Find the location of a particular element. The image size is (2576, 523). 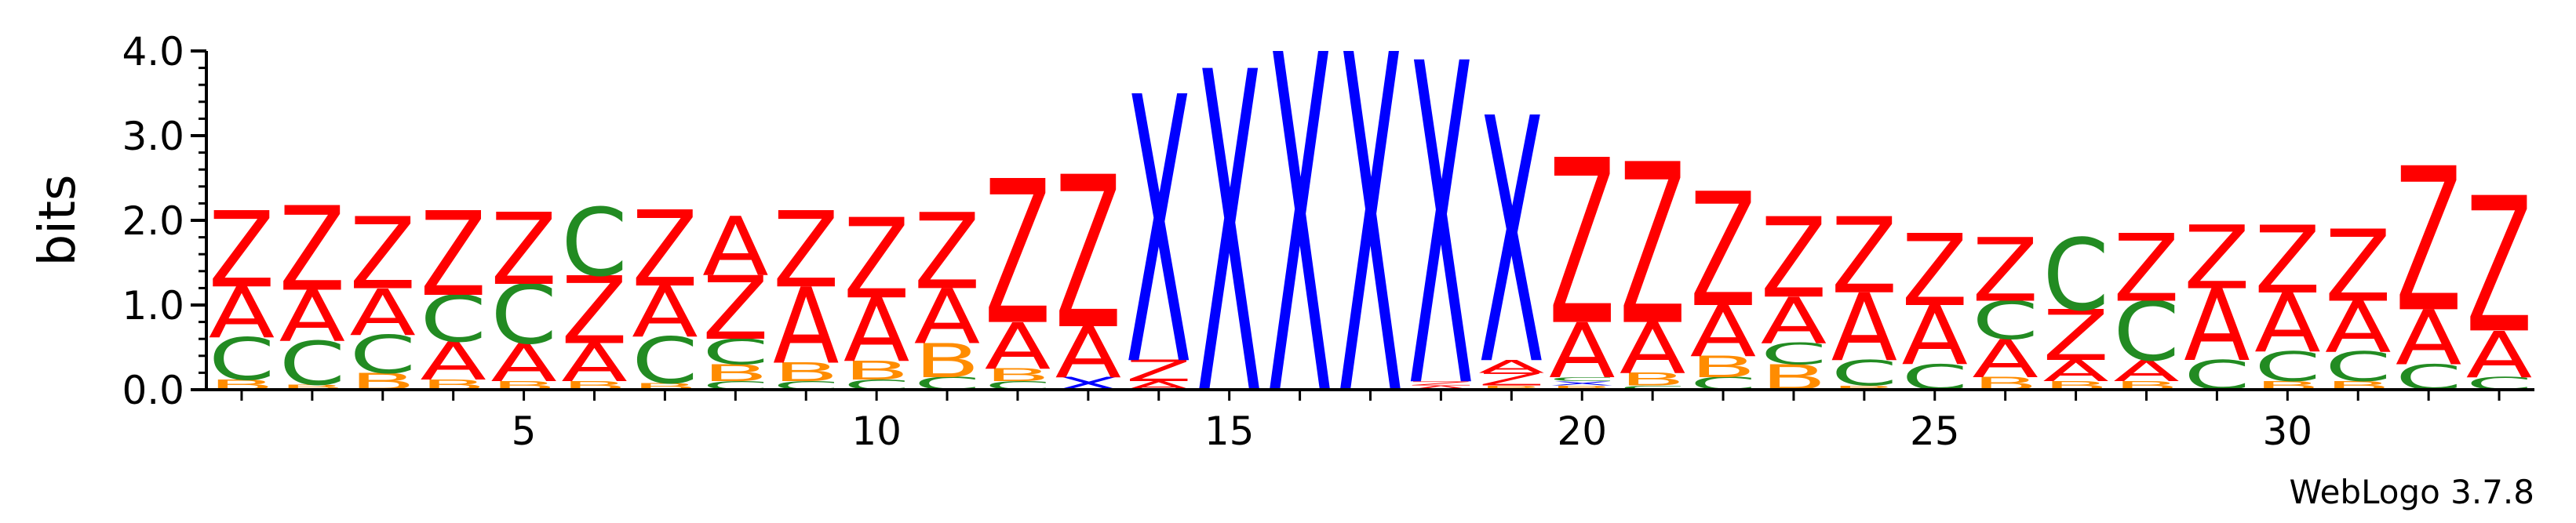

y-tick-label: 1.0 is located at coordinates (153, 306).